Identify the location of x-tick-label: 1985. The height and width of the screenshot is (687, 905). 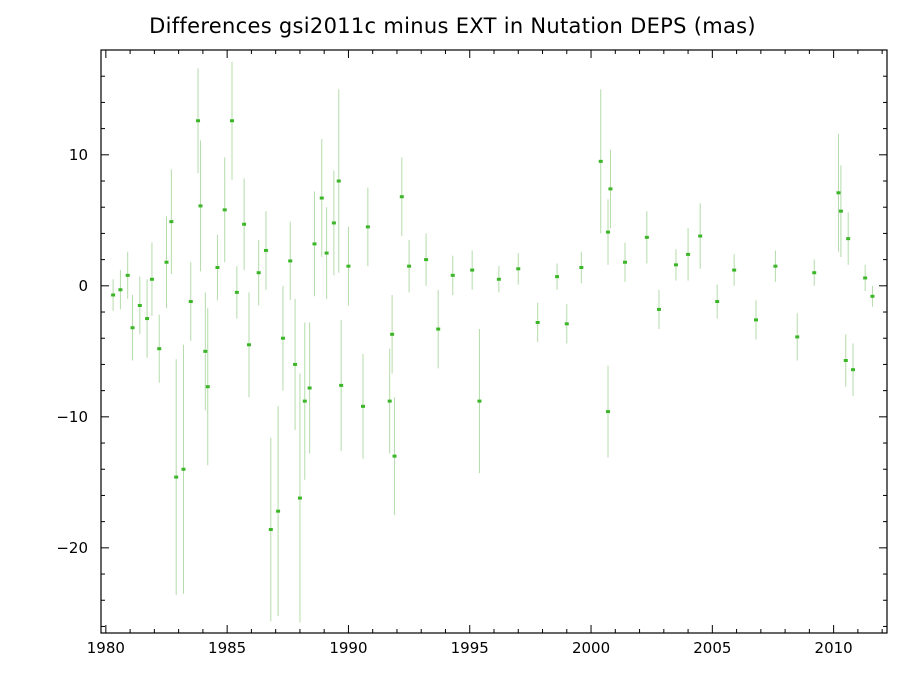
(227, 648).